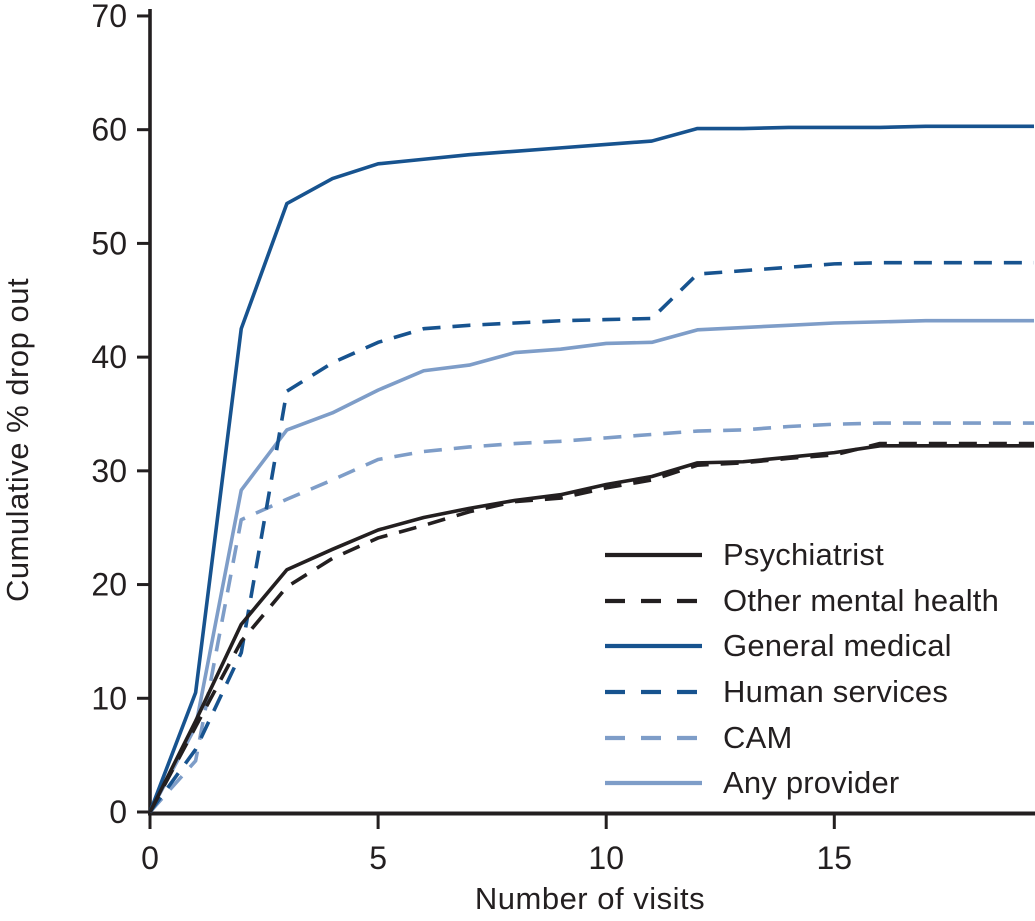  Describe the element at coordinates (811, 783) in the screenshot. I see `legend-label: Any provider` at that location.